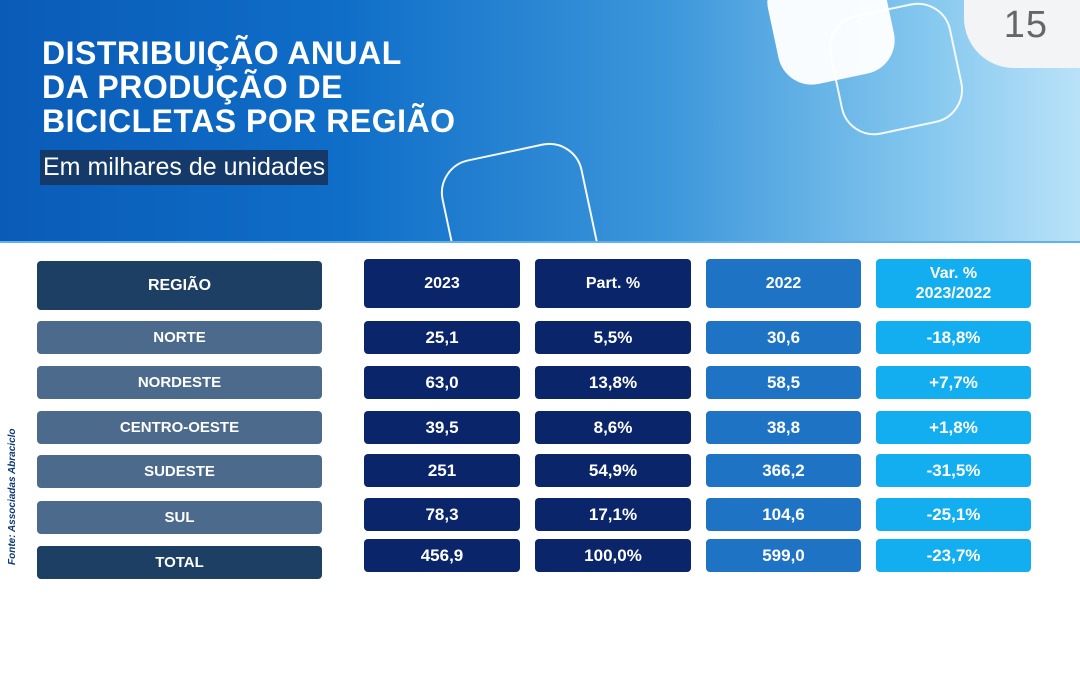 The width and height of the screenshot is (1080, 688). Describe the element at coordinates (953, 470) in the screenshot. I see `value-variation: -31,5%` at that location.